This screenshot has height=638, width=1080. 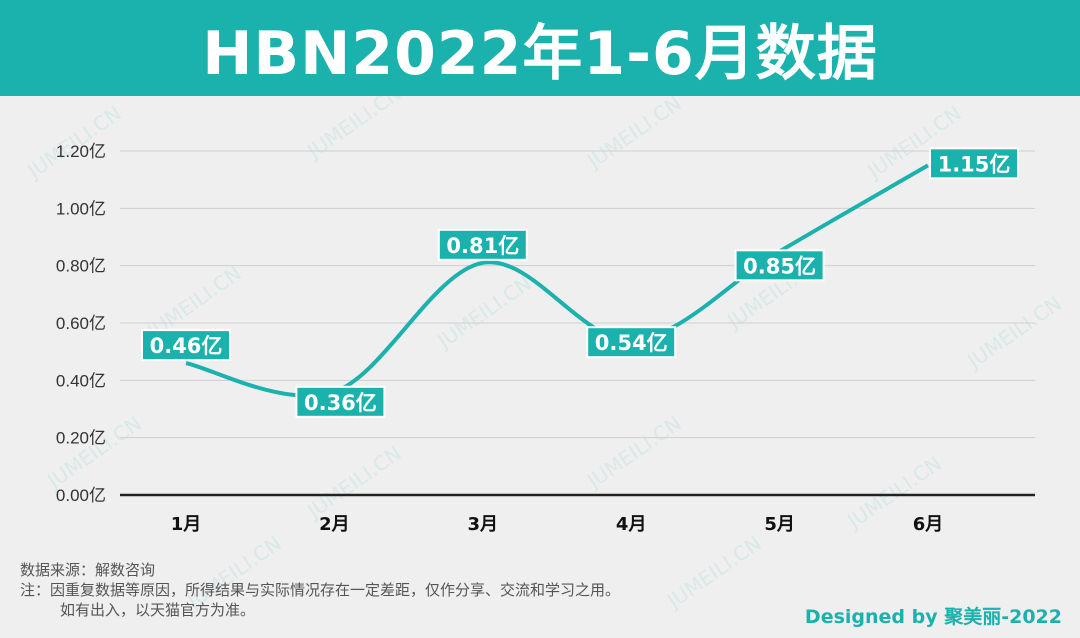 I want to click on data-label-text: 0.46亿, so click(x=186, y=346).